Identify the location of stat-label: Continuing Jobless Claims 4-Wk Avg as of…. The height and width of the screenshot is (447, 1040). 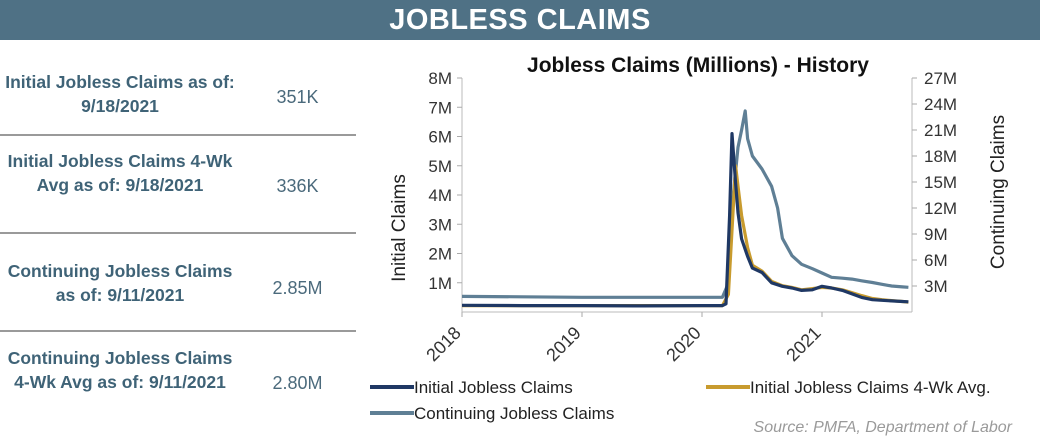
(120, 370).